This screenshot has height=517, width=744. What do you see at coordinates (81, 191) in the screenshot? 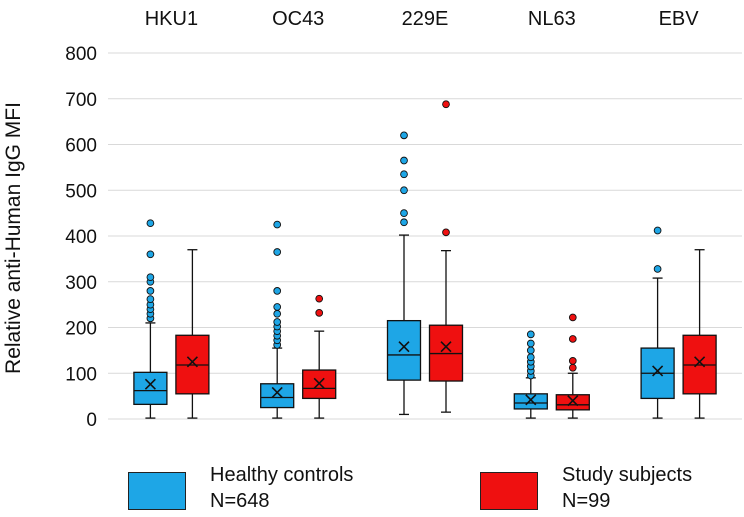
I see `y-tick-label-500: 500` at bounding box center [81, 191].